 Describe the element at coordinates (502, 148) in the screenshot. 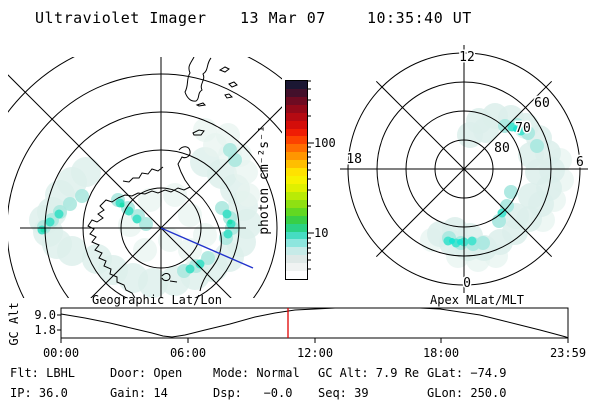

I see `mlat-label-80: 80` at that location.